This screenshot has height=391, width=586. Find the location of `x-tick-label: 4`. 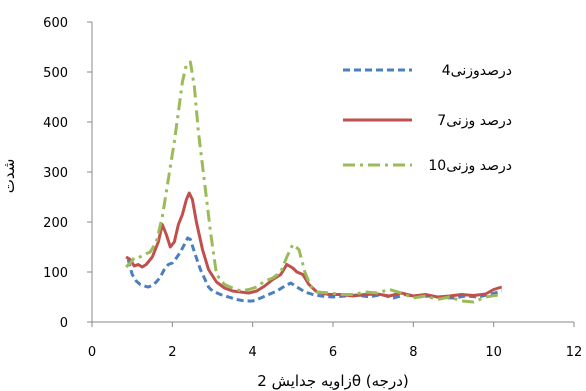

x-tick-label: 4 is located at coordinates (253, 352).